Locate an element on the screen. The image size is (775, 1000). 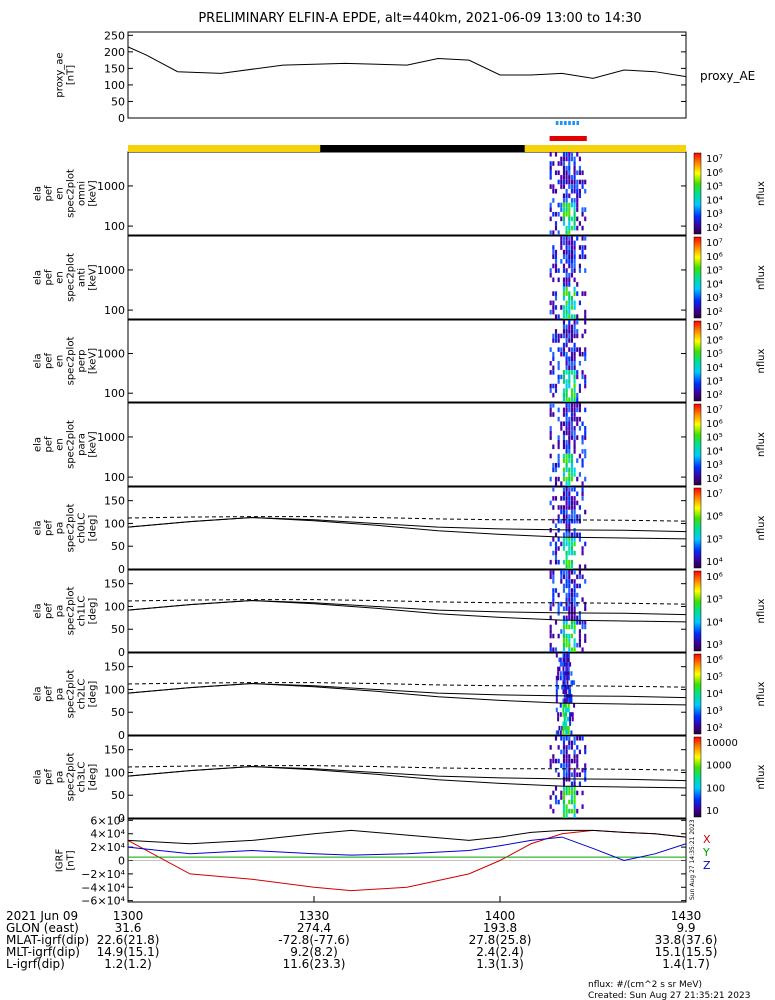
pa-ch0-colorbar-tick: 10⁵ is located at coordinates (714, 539).